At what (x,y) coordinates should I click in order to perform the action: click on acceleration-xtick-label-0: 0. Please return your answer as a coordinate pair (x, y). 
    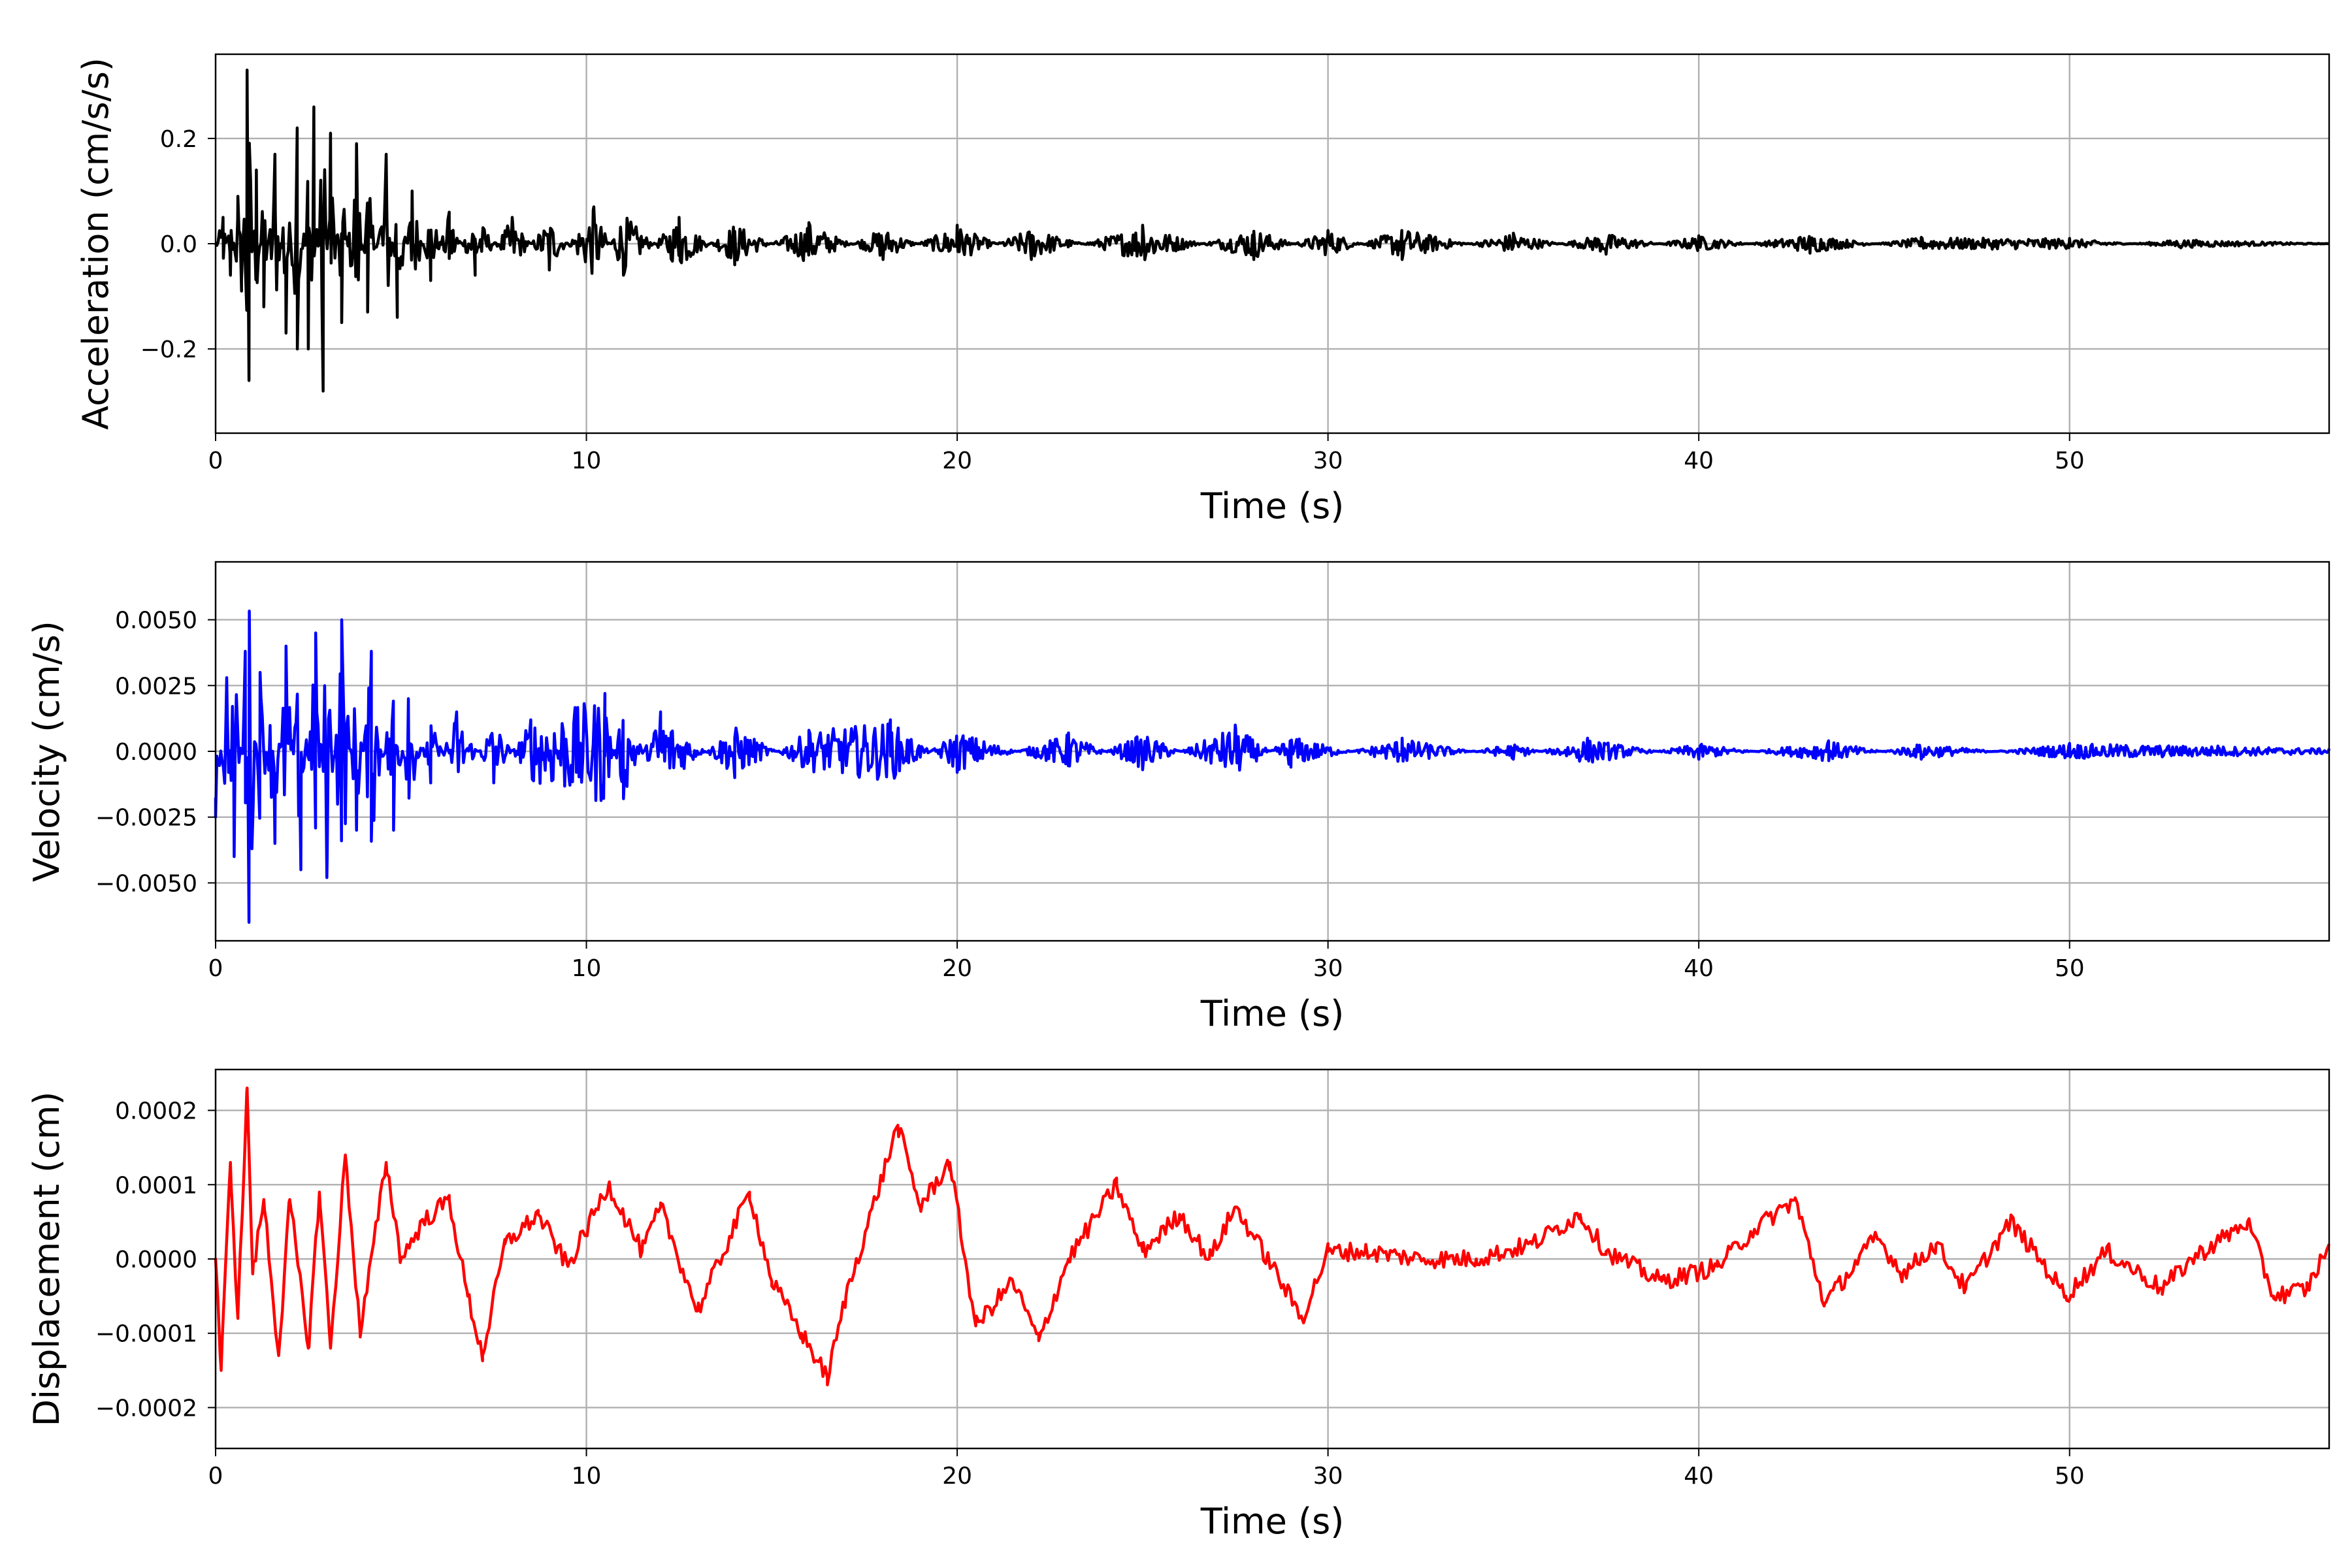
    Looking at the image, I should click on (215, 461).